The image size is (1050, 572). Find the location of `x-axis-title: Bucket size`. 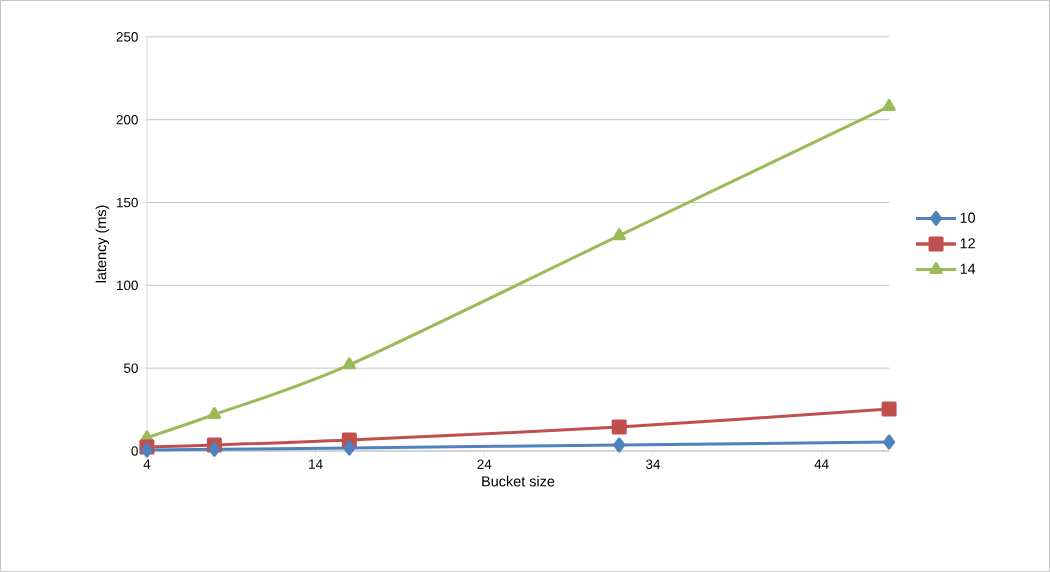

x-axis-title: Bucket size is located at coordinates (518, 481).